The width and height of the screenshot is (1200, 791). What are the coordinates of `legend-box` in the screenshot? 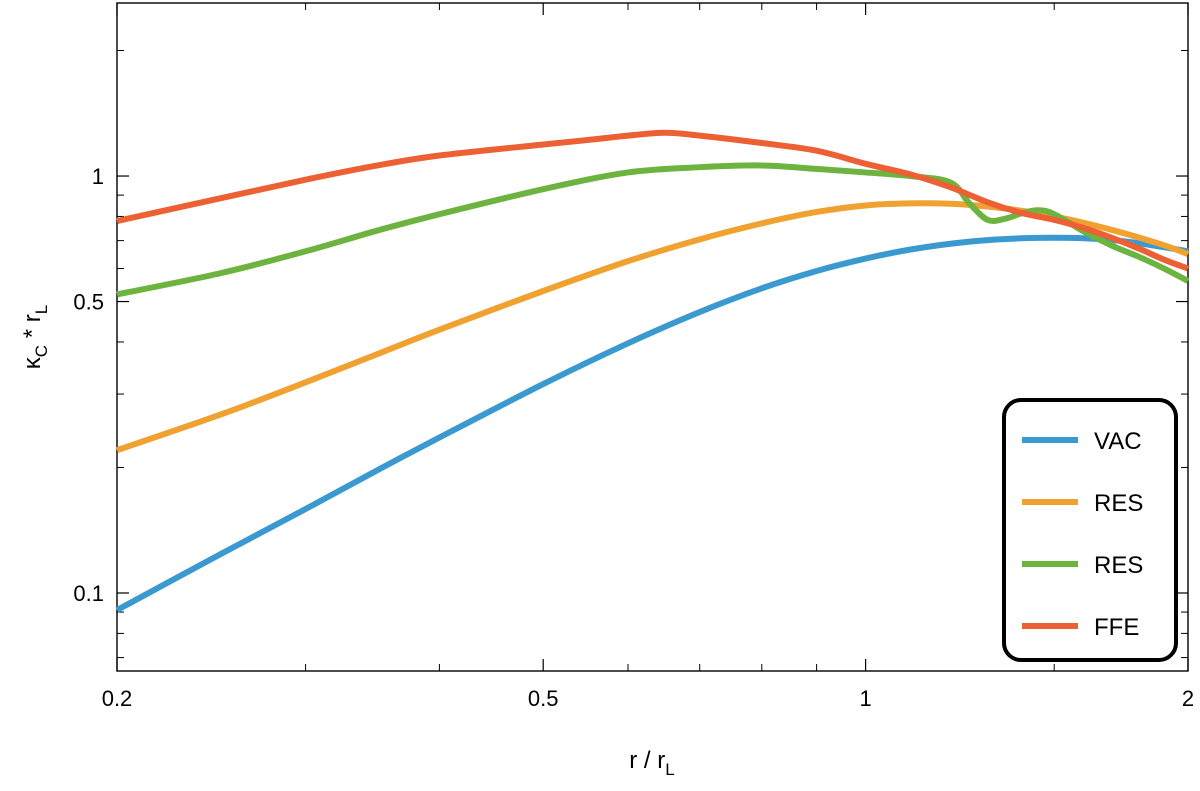 It's located at (1090, 530).